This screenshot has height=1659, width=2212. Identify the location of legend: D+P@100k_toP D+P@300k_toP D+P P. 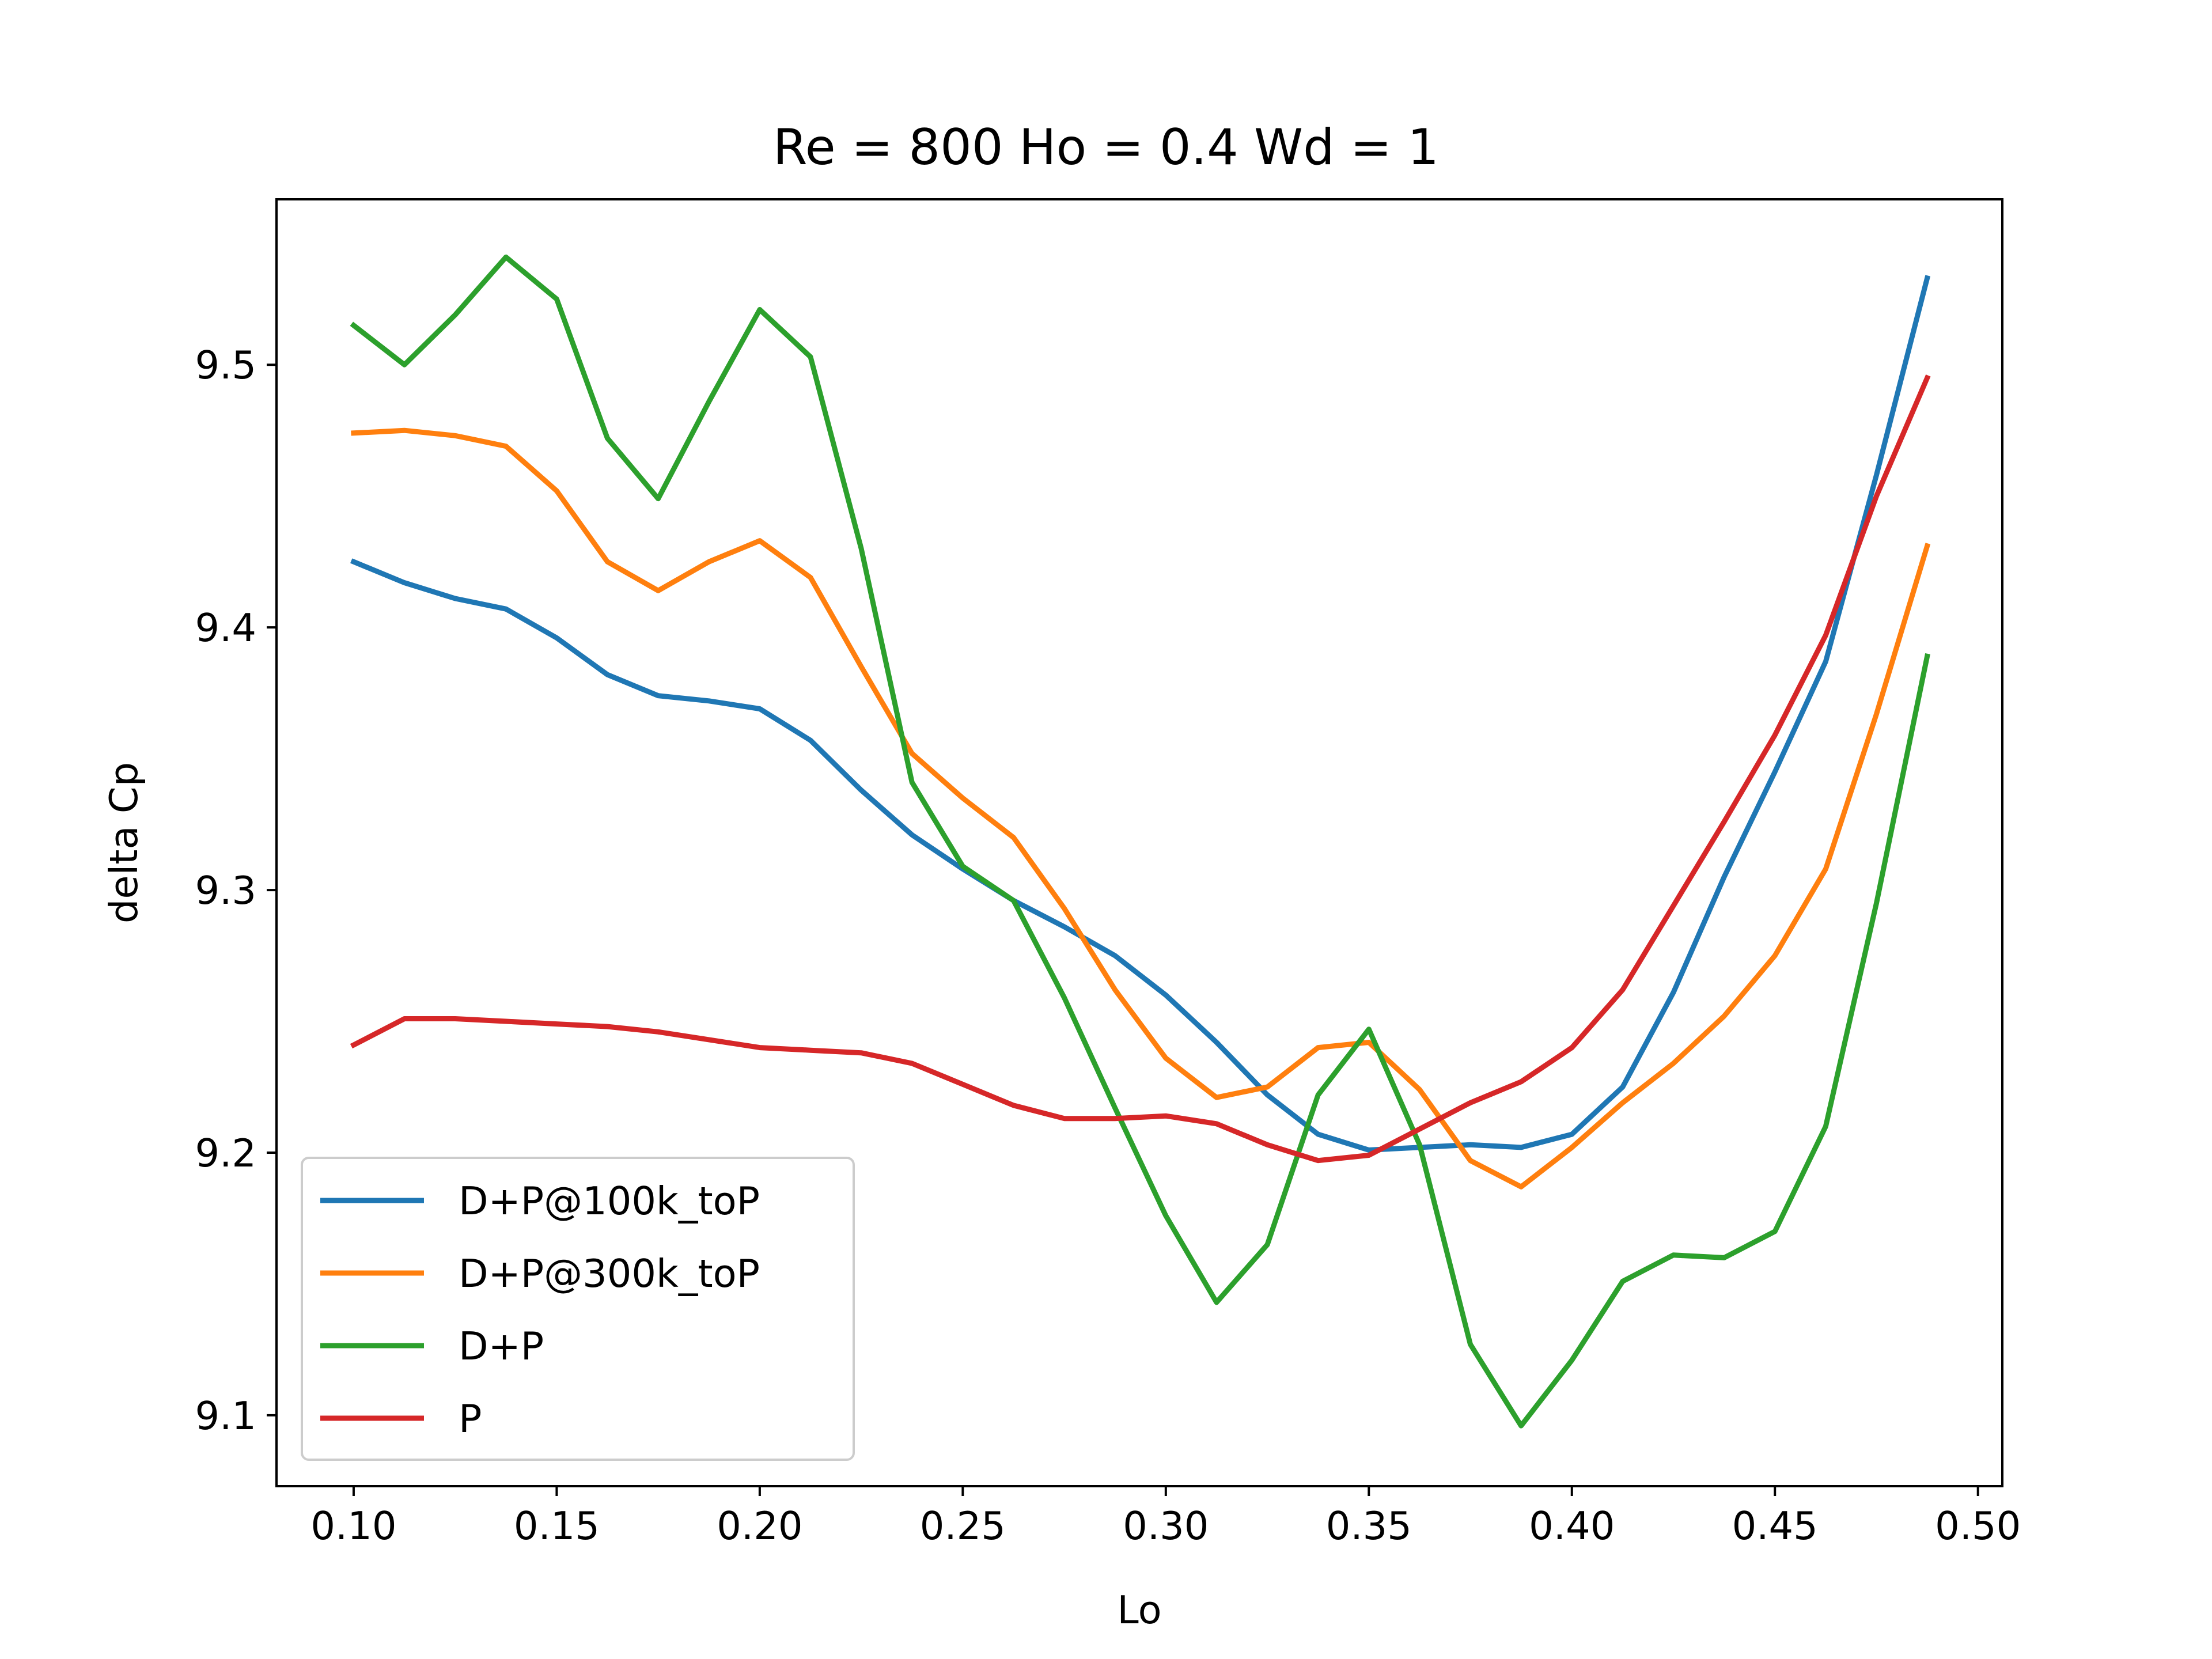
(578, 1309).